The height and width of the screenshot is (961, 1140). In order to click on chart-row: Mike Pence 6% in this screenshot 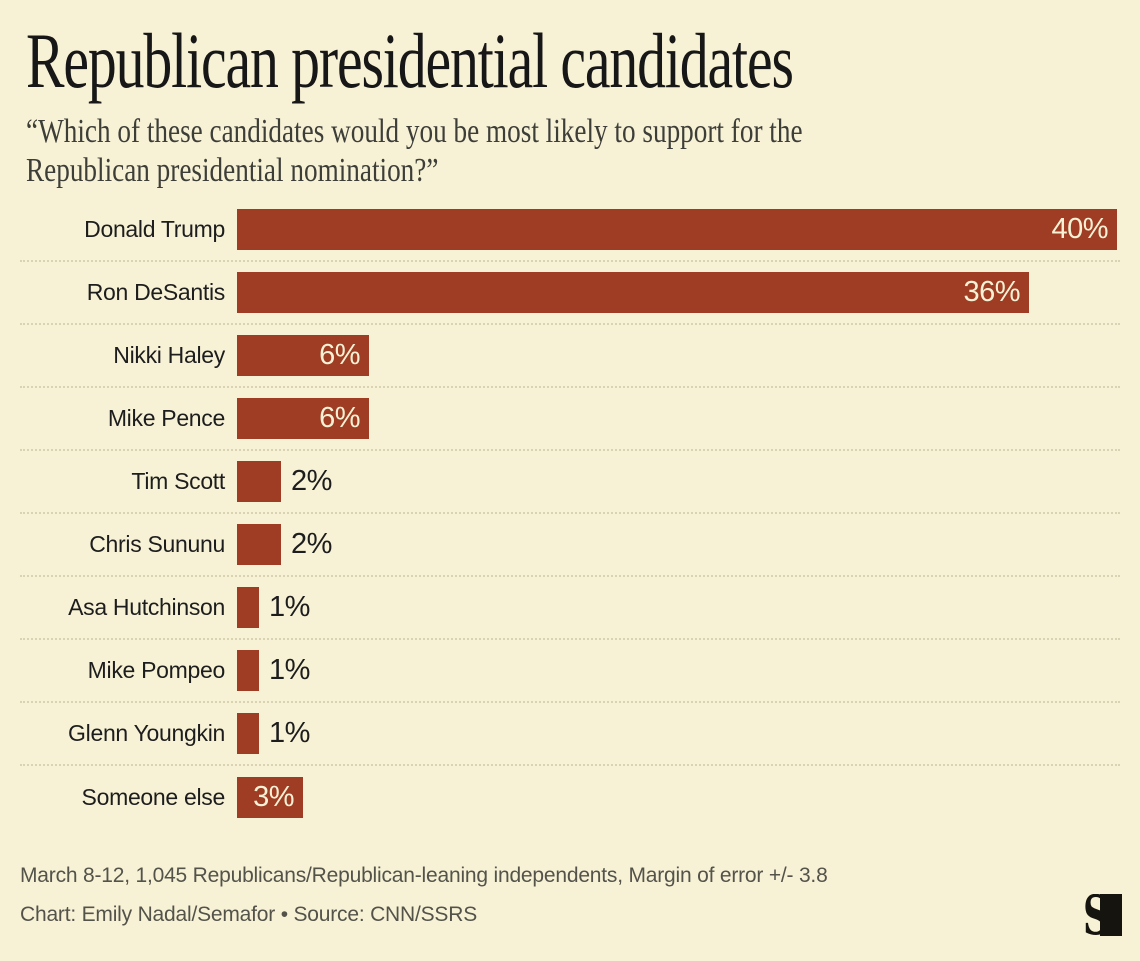, I will do `click(570, 419)`.